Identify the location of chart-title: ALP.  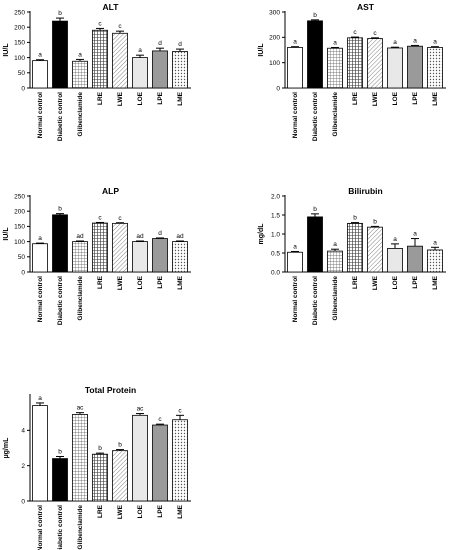
(110, 191).